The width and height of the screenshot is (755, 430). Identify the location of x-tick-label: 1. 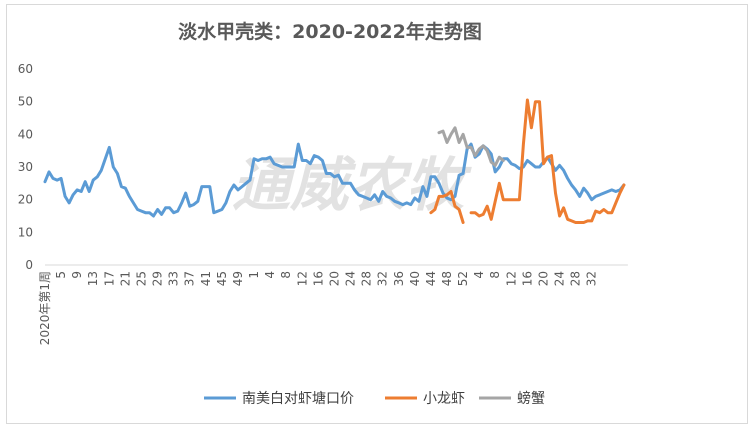
(254, 275).